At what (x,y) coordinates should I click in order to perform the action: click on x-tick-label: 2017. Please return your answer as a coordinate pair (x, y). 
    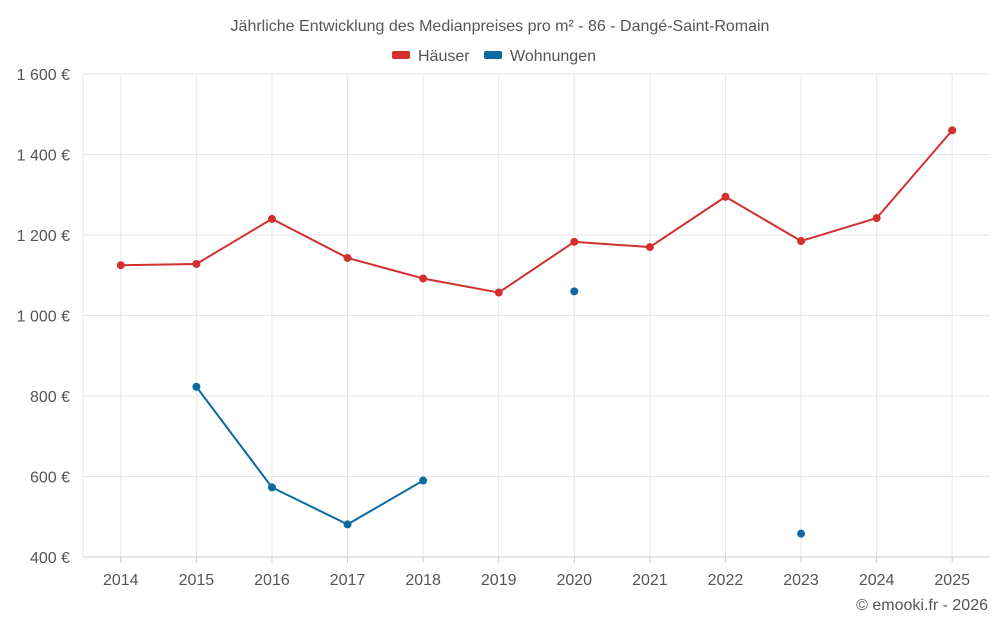
    Looking at the image, I should click on (348, 580).